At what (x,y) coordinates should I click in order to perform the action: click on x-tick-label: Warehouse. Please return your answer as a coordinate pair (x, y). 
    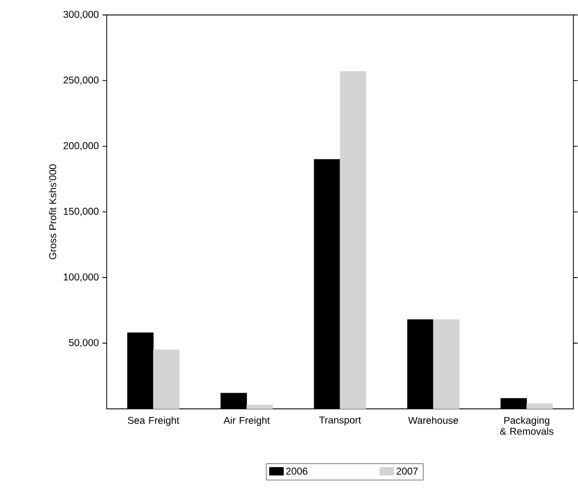
    Looking at the image, I should click on (433, 420).